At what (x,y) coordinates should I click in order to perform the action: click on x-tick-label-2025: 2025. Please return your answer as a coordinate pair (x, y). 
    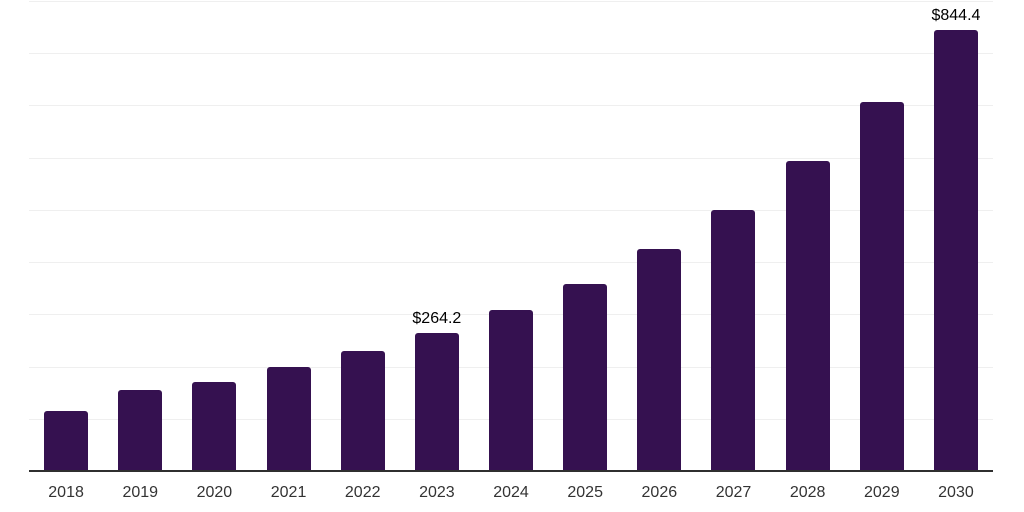
    Looking at the image, I should click on (585, 492).